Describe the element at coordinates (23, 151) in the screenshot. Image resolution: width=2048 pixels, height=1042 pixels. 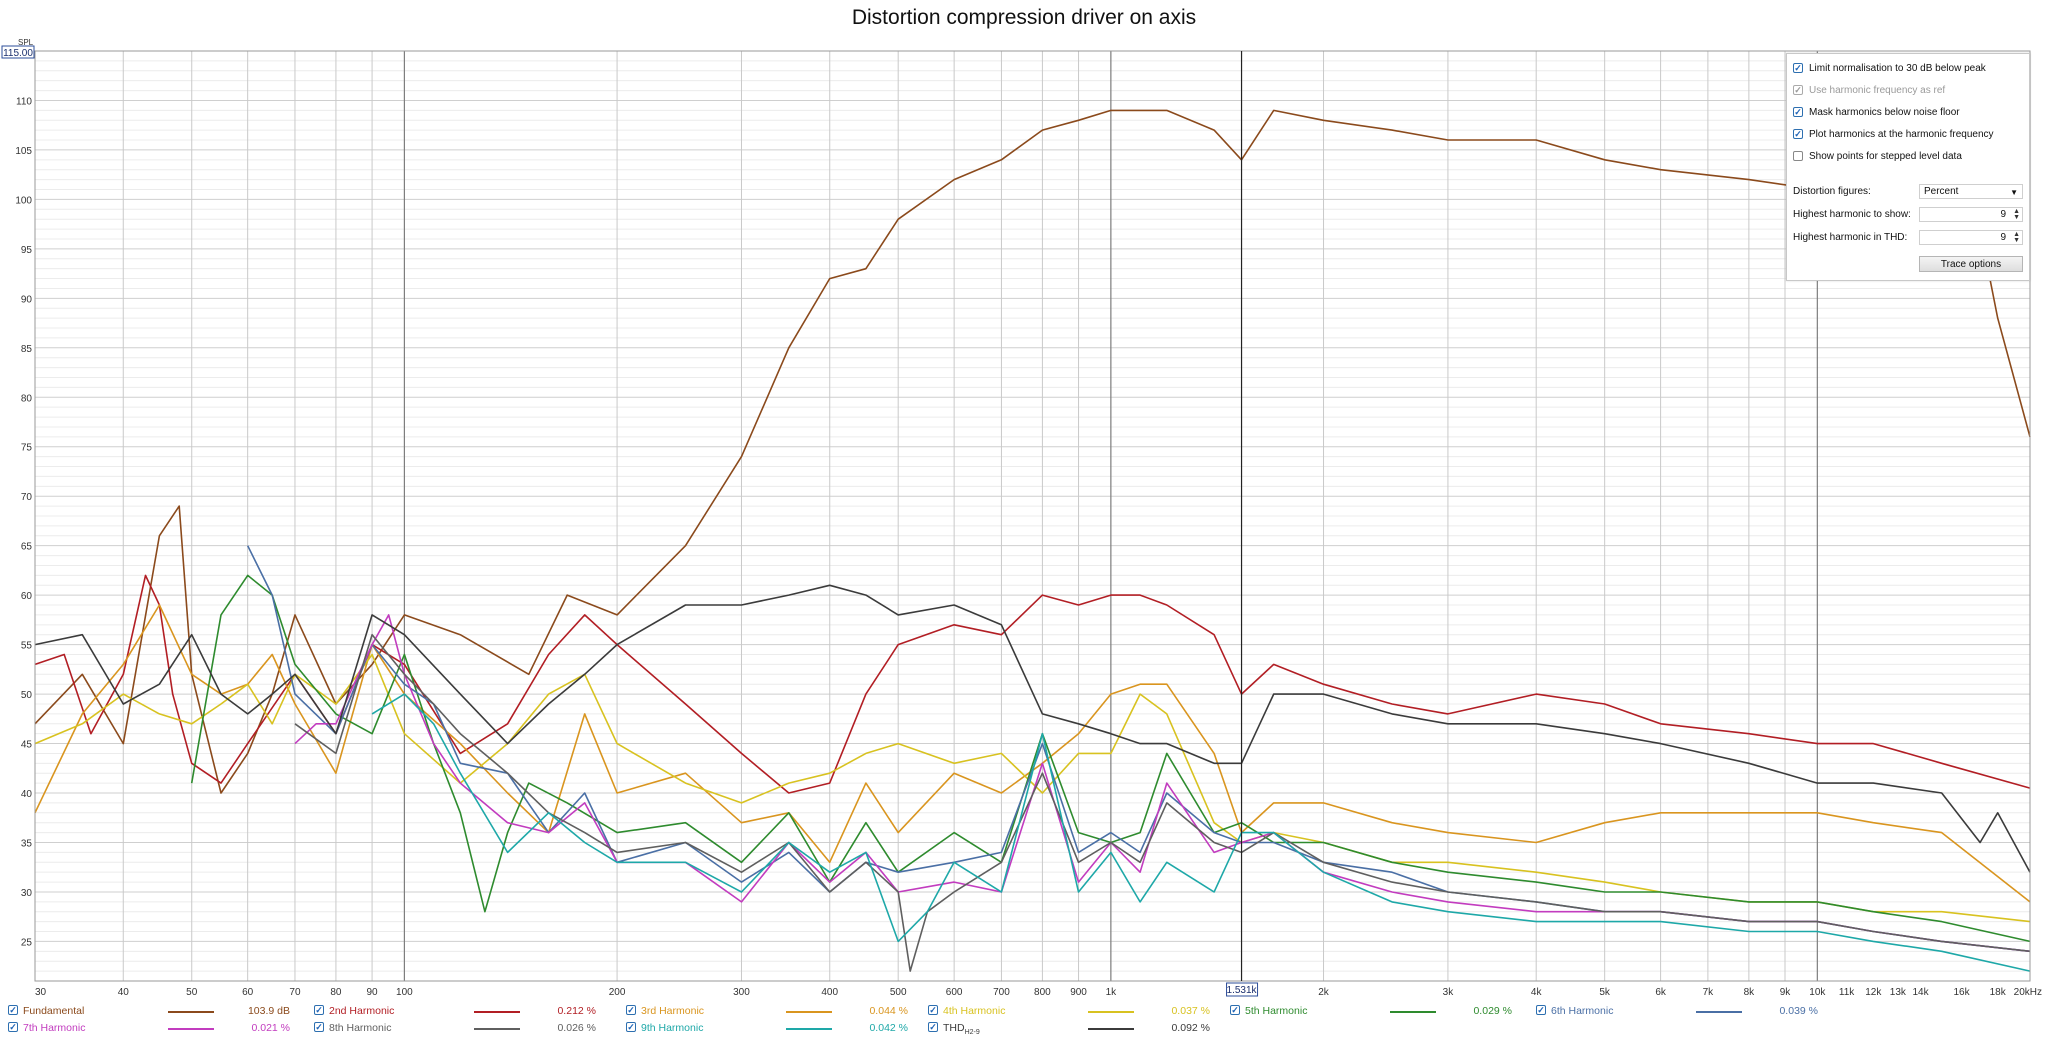
I see `y-tick-label: 105` at that location.